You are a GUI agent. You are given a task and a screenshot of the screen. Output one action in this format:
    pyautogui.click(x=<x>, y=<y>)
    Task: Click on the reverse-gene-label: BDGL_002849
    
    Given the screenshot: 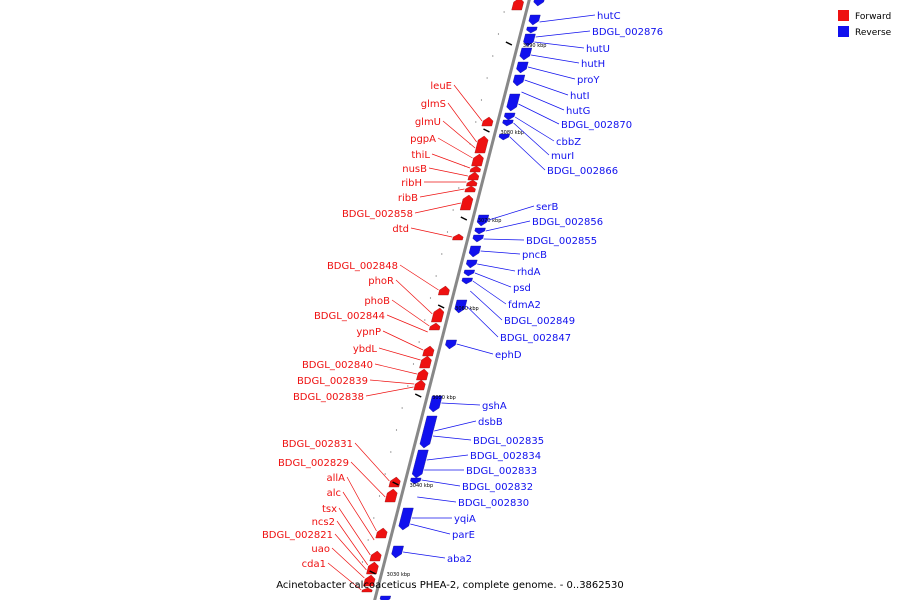 What is the action you would take?
    pyautogui.click(x=539, y=321)
    